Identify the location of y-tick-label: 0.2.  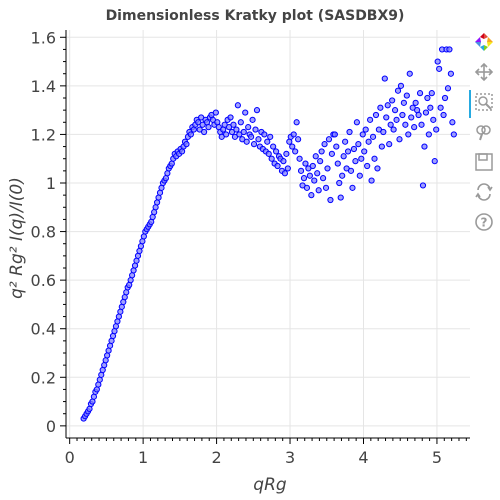
(43, 377).